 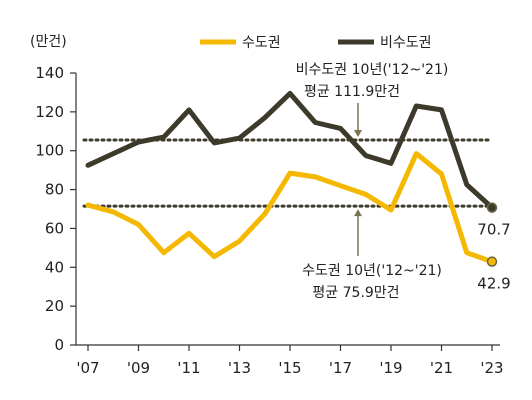 I want to click on x-tick-label: '19, so click(x=390, y=368).